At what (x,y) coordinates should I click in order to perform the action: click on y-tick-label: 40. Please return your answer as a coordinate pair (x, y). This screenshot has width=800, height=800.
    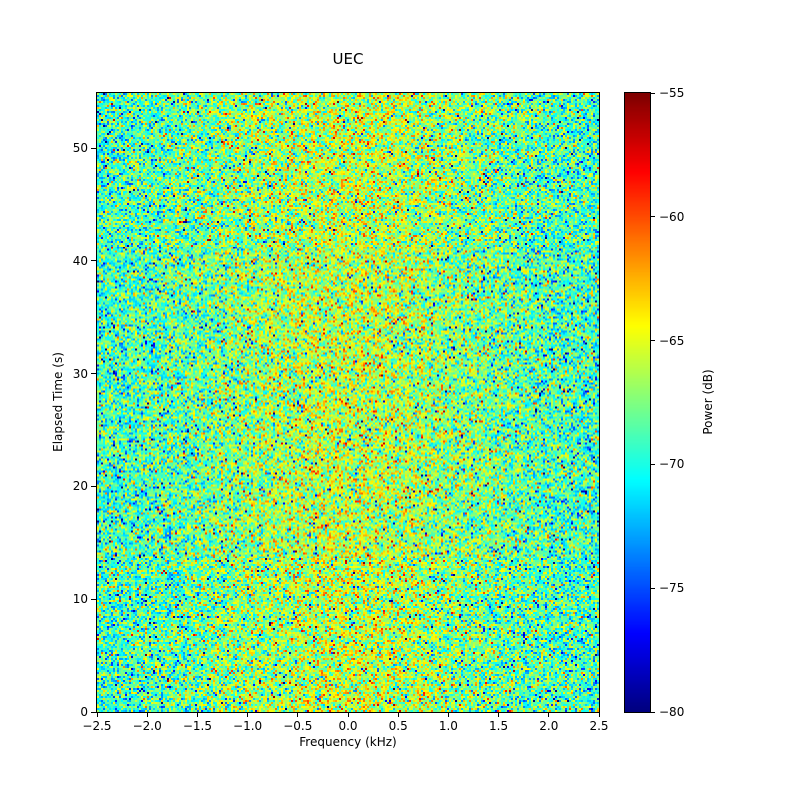
    Looking at the image, I should click on (80, 260).